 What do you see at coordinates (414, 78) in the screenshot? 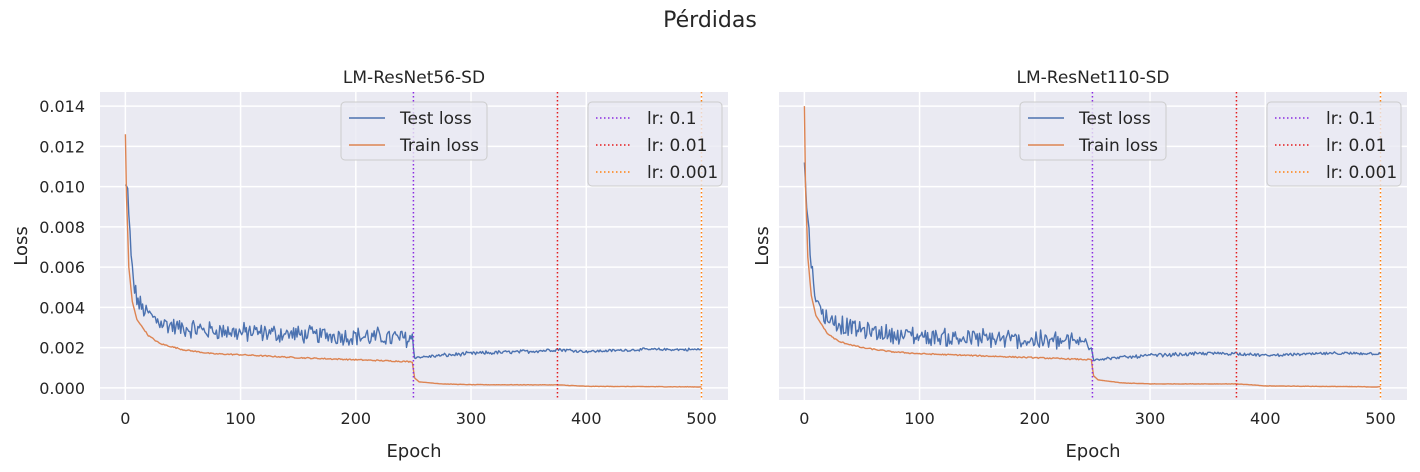
I see `chart-title: LM-ResNet56-SD` at bounding box center [414, 78].